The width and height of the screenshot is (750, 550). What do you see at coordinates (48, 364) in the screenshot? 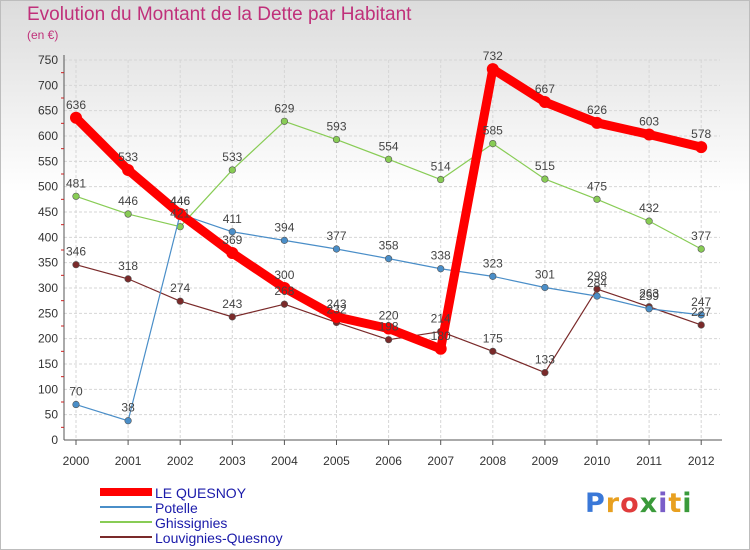
I see `y-tick-label: 150` at bounding box center [48, 364].